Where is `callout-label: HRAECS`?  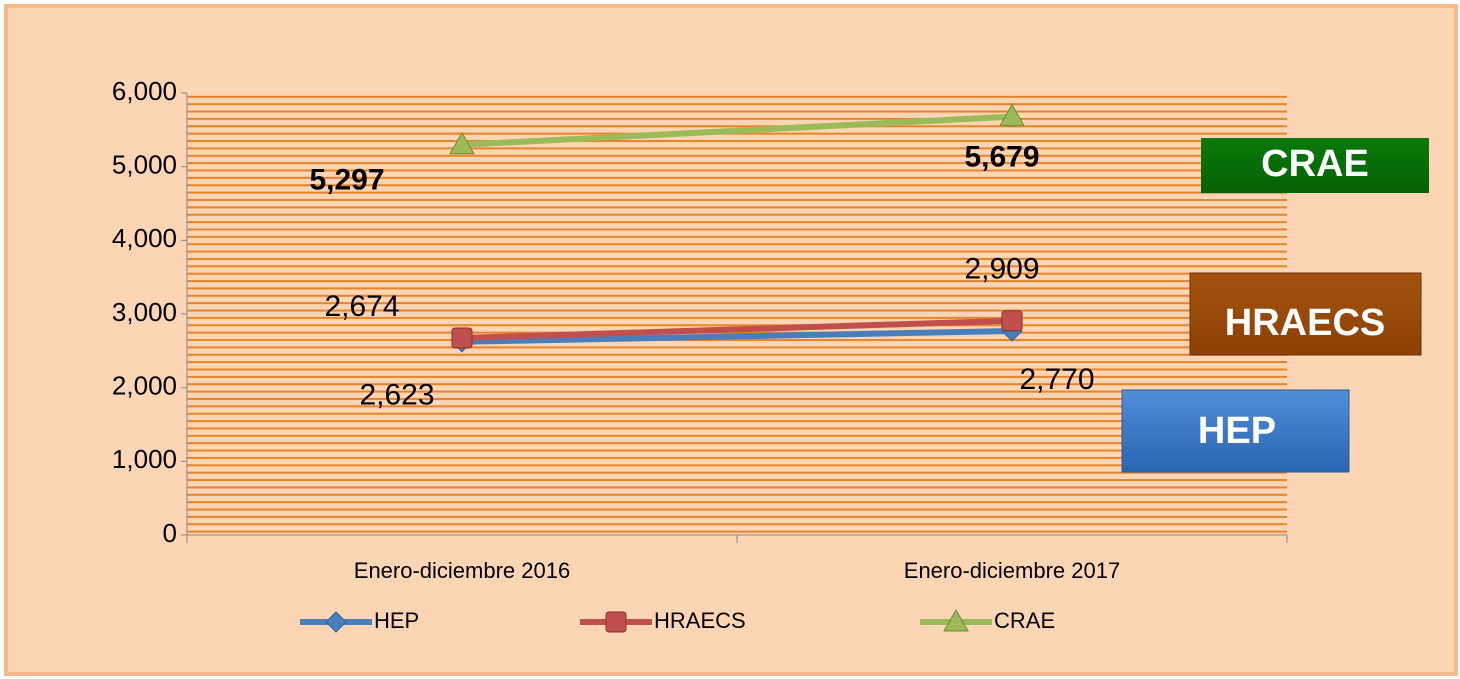
callout-label: HRAECS is located at coordinates (1305, 323).